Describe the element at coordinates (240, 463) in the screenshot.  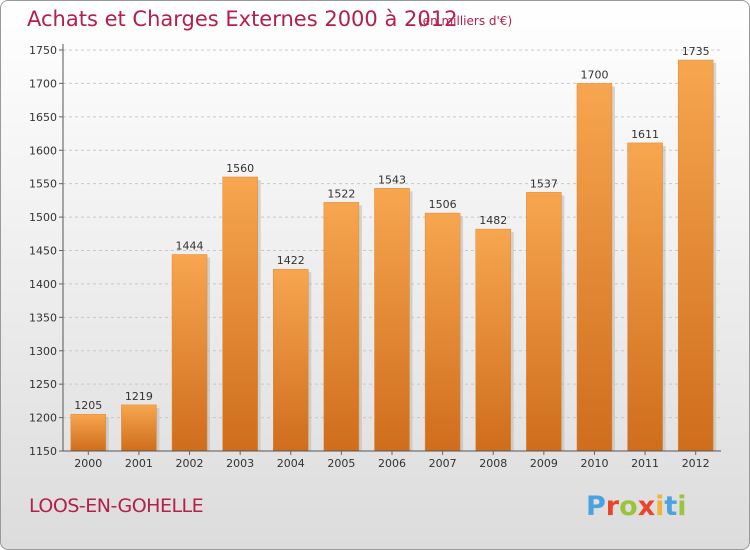
I see `x-tick-label: 2003` at that location.